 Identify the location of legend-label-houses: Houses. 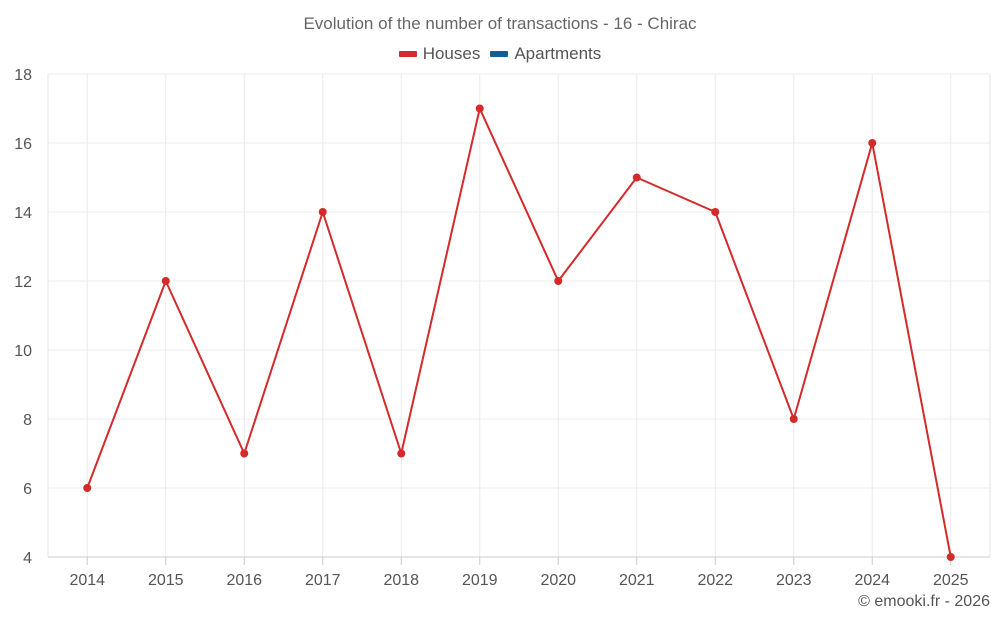
(451, 53).